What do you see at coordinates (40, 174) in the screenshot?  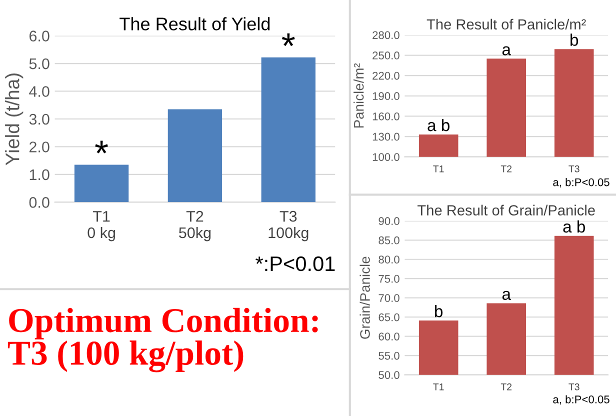 I see `y-tick-label: 1.0` at bounding box center [40, 174].